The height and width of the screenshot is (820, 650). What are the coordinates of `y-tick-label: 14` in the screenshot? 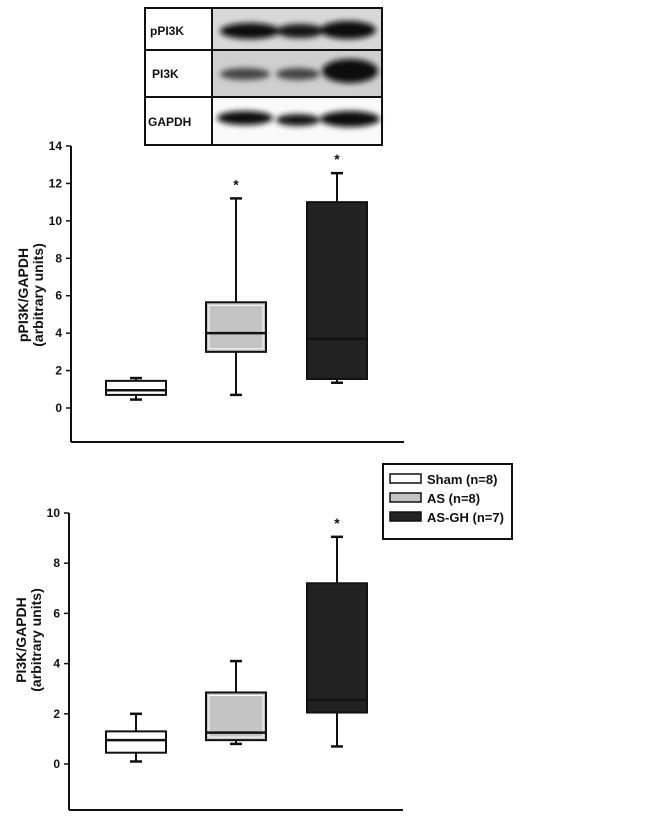 It's located at (56, 146).